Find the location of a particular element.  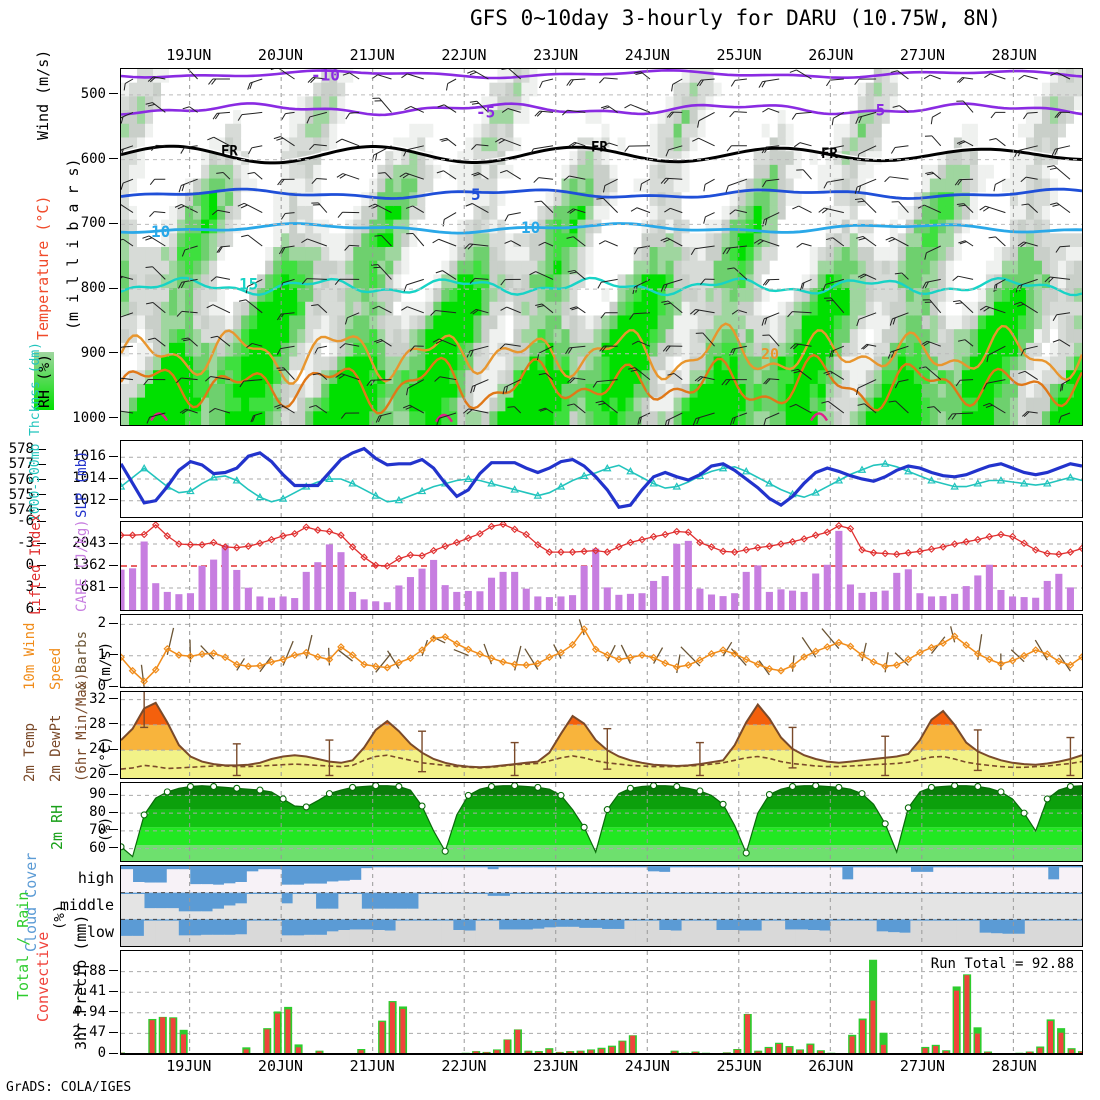

y-tick: 7.41 is located at coordinates (89, 991).